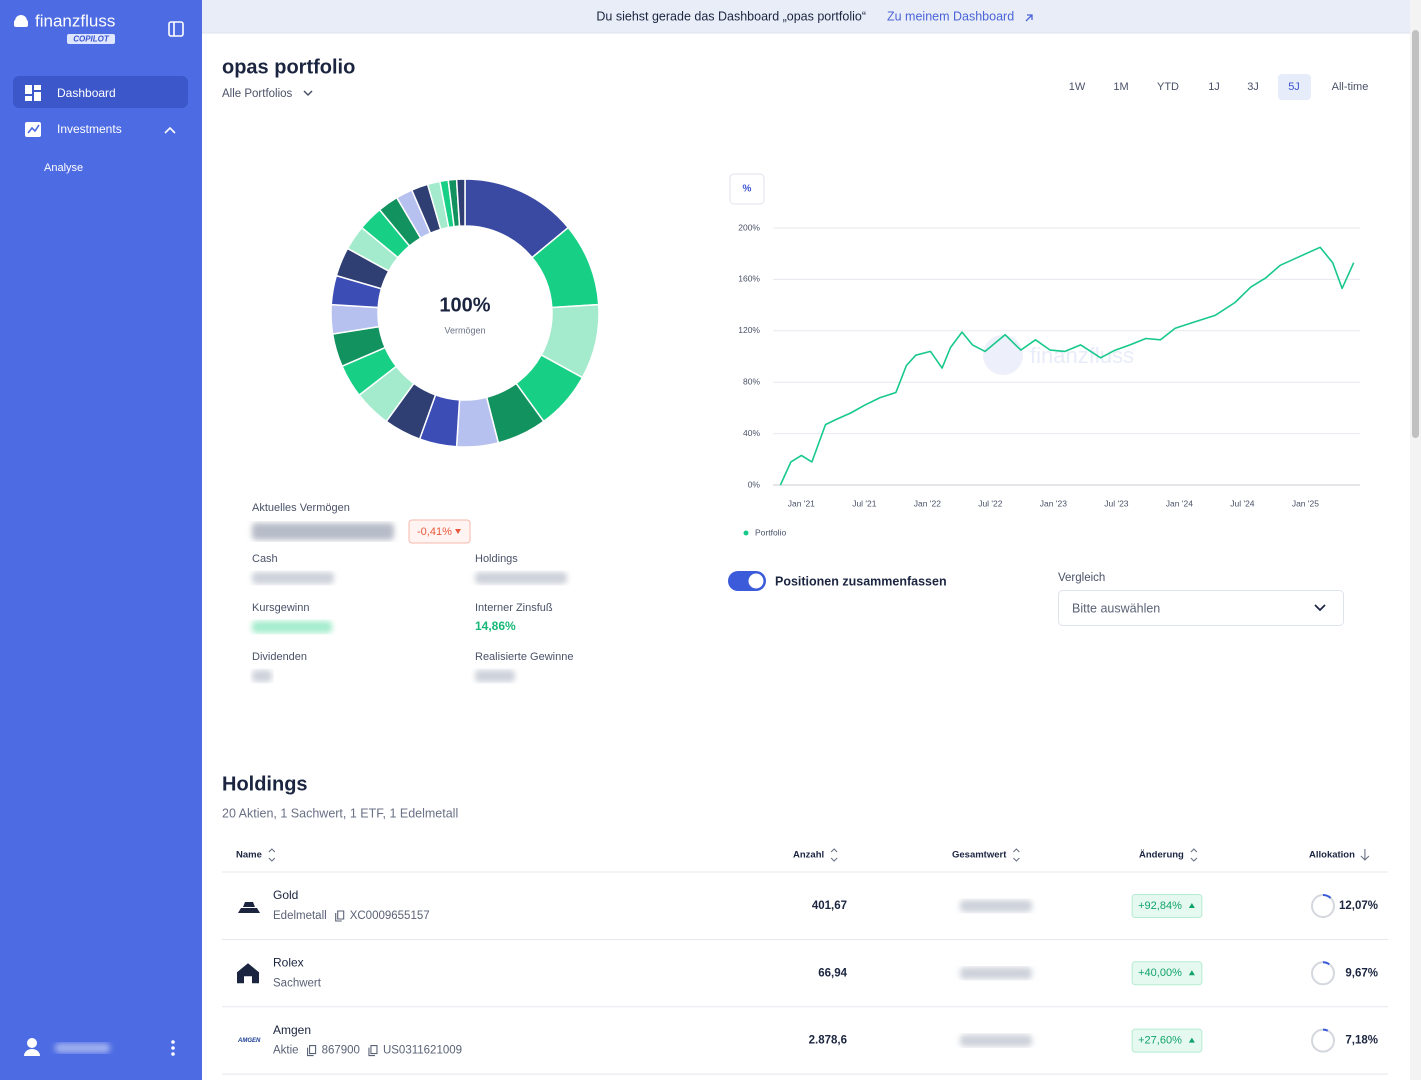 The image size is (1421, 1080). Describe the element at coordinates (464, 305) in the screenshot. I see `donut-center-value: 100%` at that location.